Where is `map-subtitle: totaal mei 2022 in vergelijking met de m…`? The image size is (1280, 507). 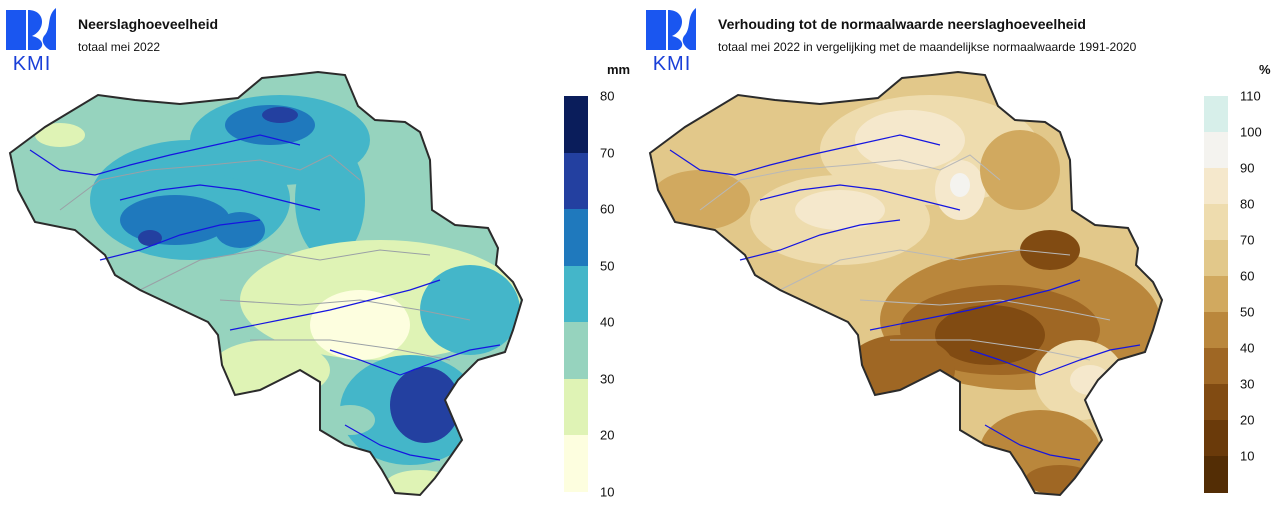 map-subtitle: totaal mei 2022 in vergelijking met de m… is located at coordinates (927, 47).